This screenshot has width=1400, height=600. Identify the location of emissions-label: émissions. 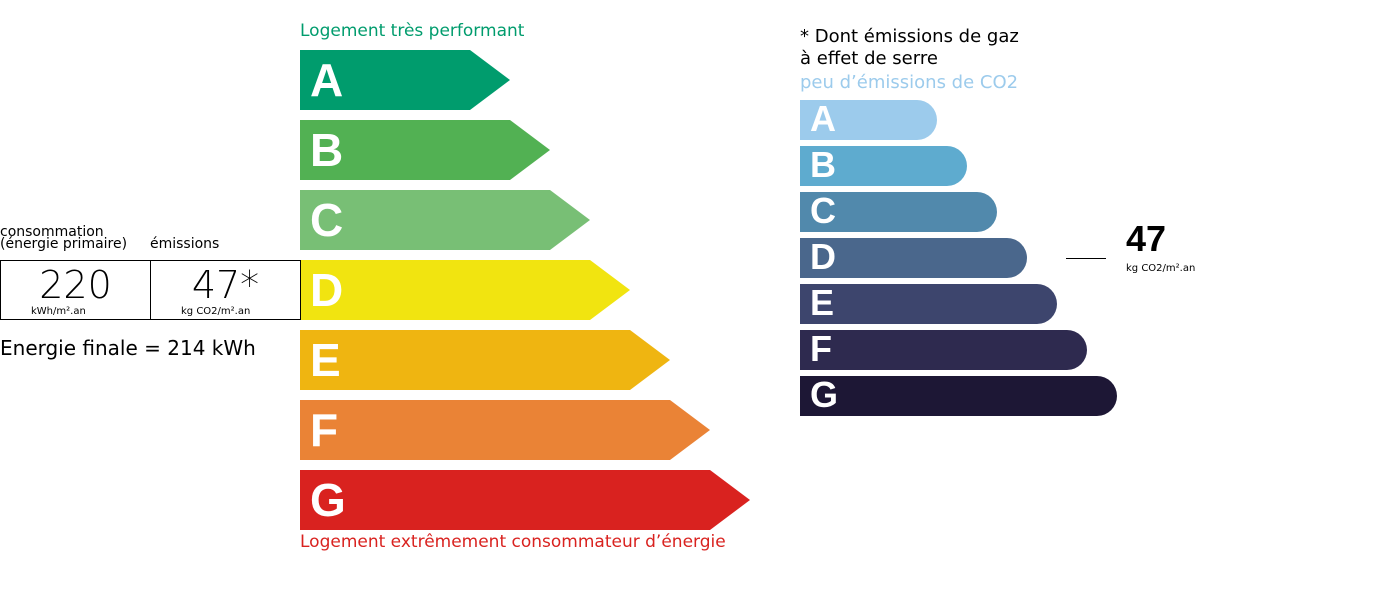
(185, 244).